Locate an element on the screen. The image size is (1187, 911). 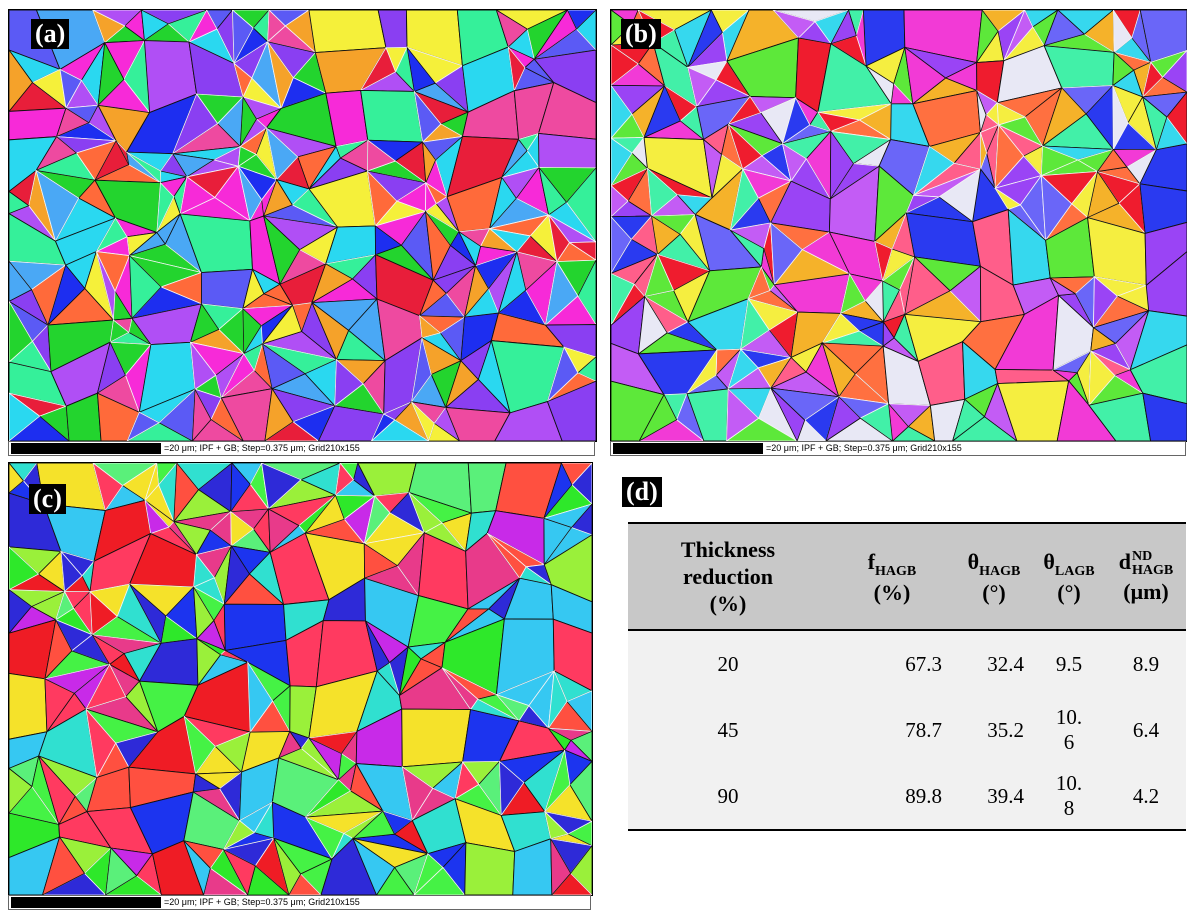
table-row: 20 67.3 32.4 9.5 8.9 is located at coordinates (907, 663).